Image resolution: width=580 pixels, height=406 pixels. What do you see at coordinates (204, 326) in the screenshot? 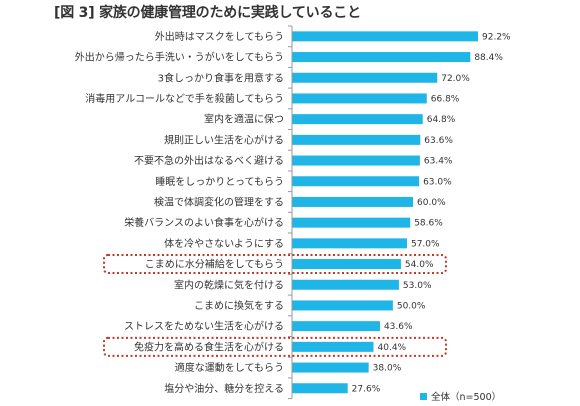
I see `category-label: ストレスをためない生活を心がける` at bounding box center [204, 326].